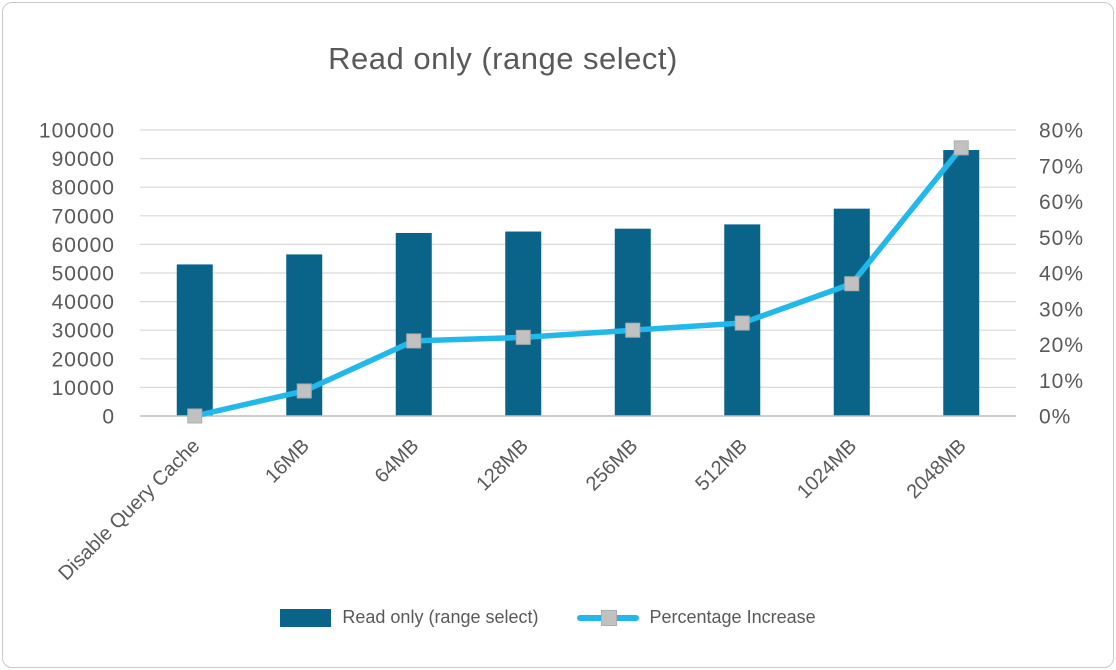 Image resolution: width=1116 pixels, height=670 pixels. What do you see at coordinates (413, 324) in the screenshot?
I see `bar-64MB` at bounding box center [413, 324].